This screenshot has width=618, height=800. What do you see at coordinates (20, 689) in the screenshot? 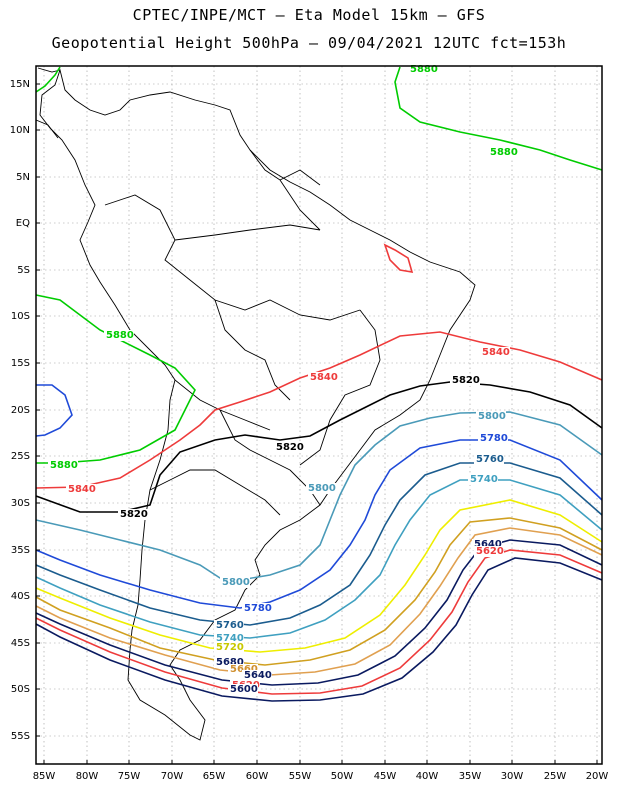
I see `lat-tick-label: 50S` at bounding box center [20, 689].